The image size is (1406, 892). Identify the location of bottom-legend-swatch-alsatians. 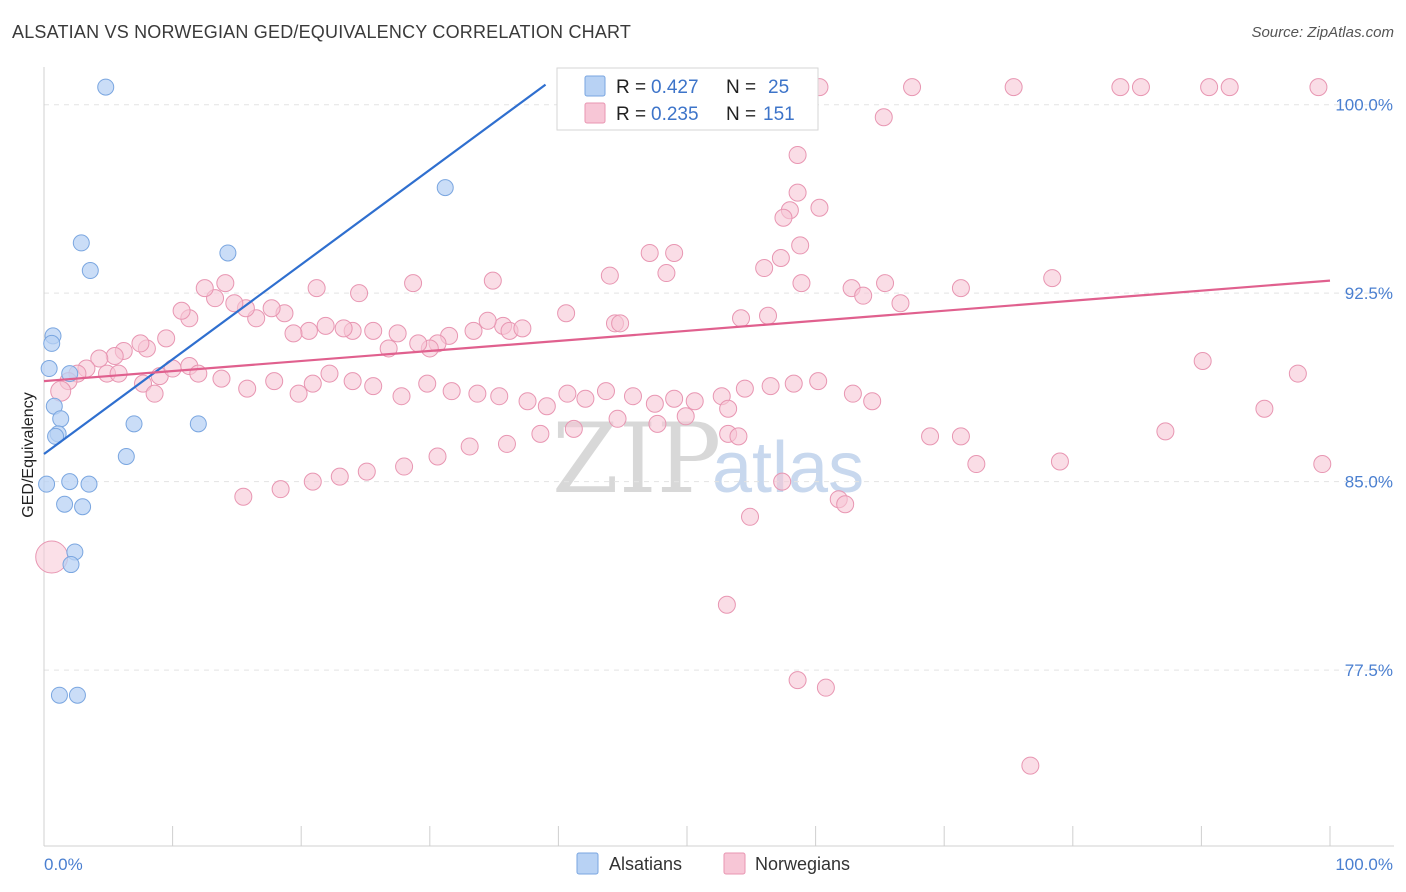
(587, 863).